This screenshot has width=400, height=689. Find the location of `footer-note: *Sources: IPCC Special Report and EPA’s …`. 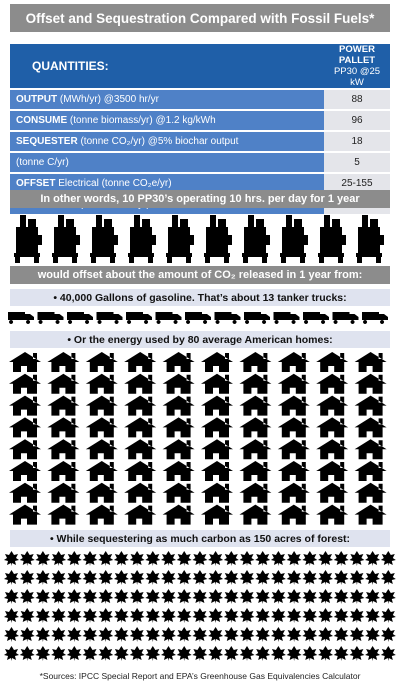

footer-note: *Sources: IPCC Special Report and EPA’s … is located at coordinates (200, 676).